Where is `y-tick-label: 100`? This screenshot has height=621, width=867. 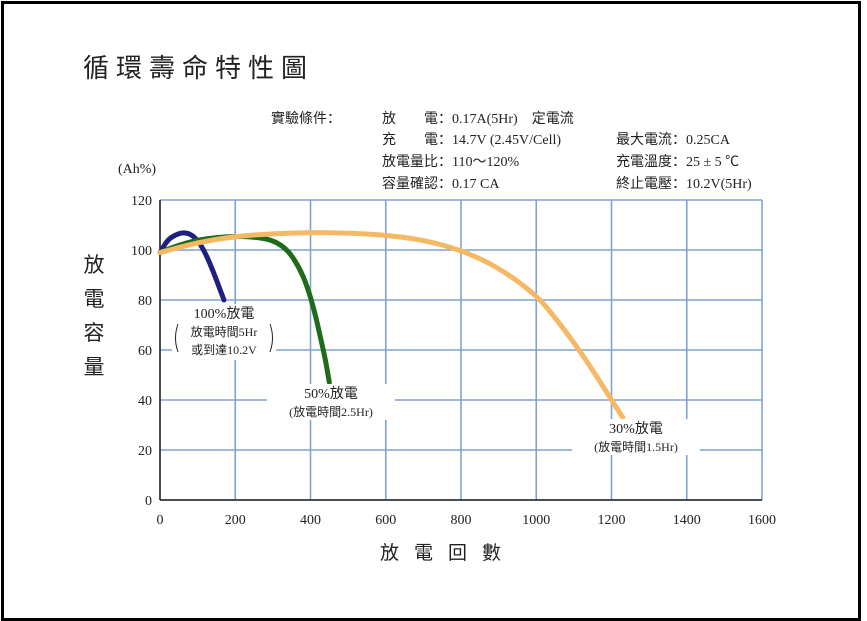
y-tick-label: 100 is located at coordinates (141, 251).